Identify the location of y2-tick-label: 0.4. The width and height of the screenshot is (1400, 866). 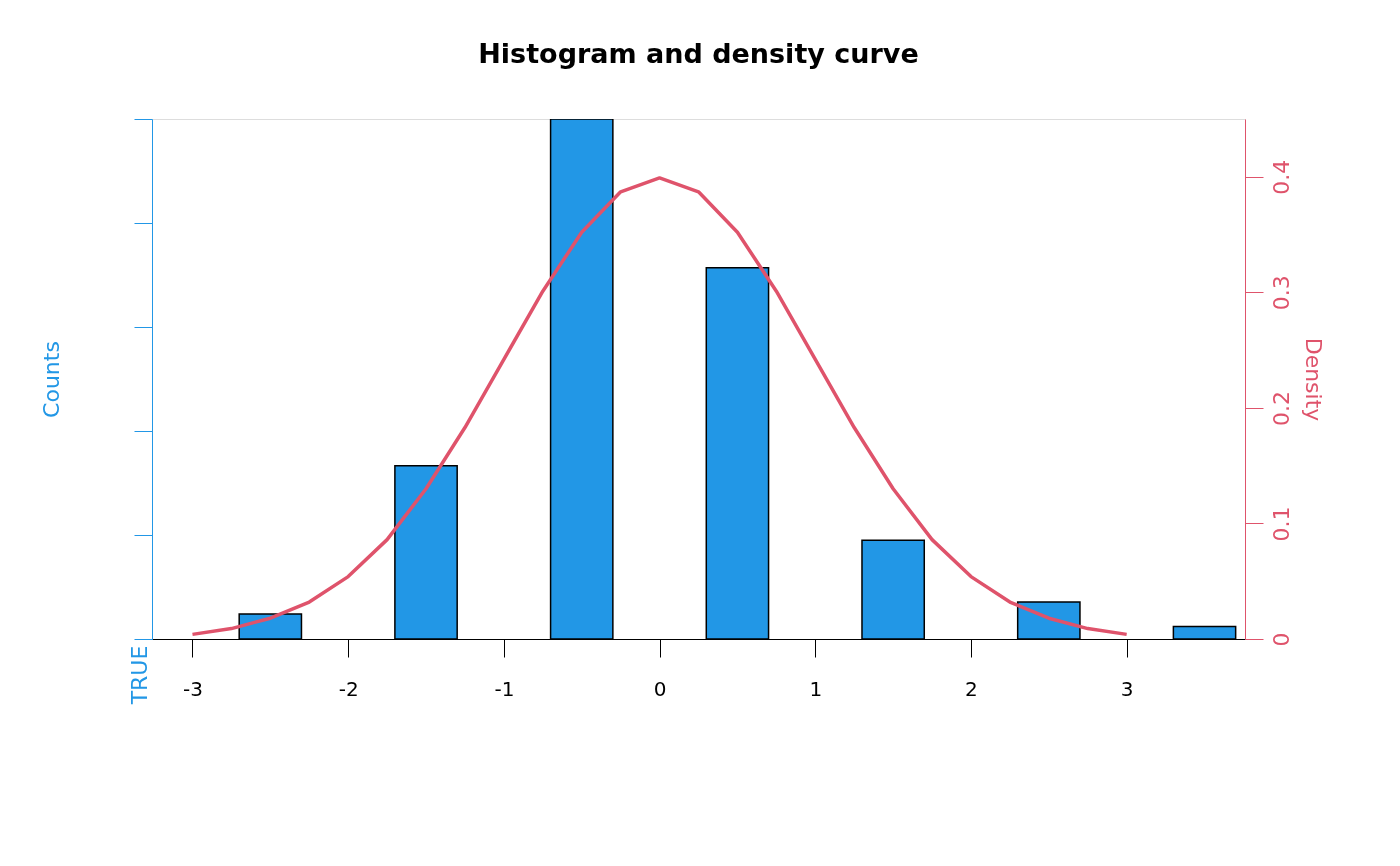
(1281, 177).